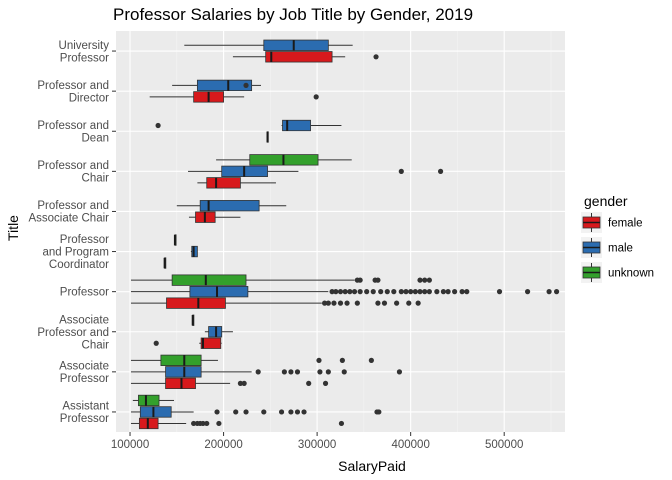 This screenshot has width=672, height=480. I want to click on y-tick-label: Professor, so click(84, 293).